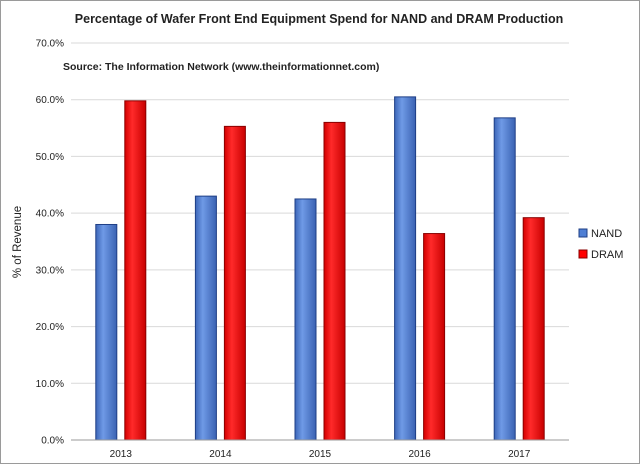  Describe the element at coordinates (50, 270) in the screenshot. I see `y-tick-label: 30.0%` at that location.